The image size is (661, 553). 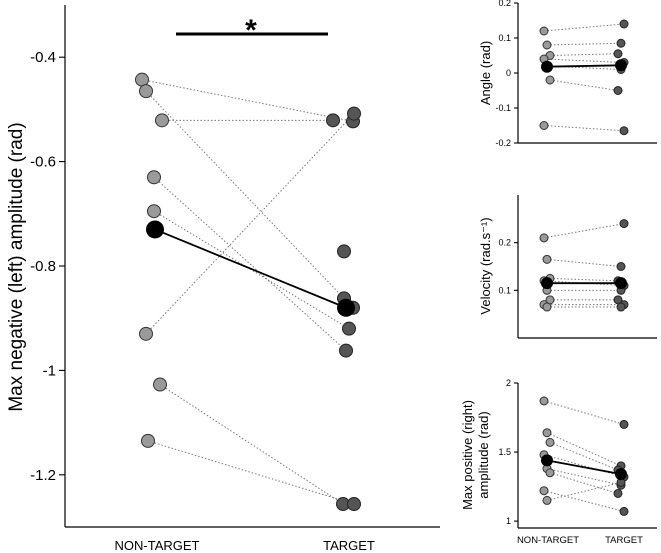 What do you see at coordinates (43, 57) in the screenshot?
I see `main-y-tick-label: -0.4` at bounding box center [43, 57].